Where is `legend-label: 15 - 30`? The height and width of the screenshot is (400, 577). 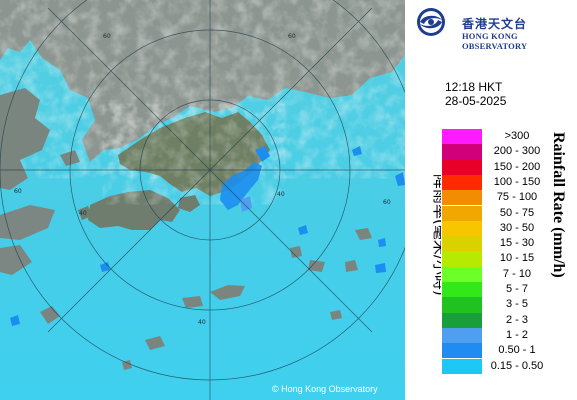
legend-label: 15 - 30 is located at coordinates (517, 243).